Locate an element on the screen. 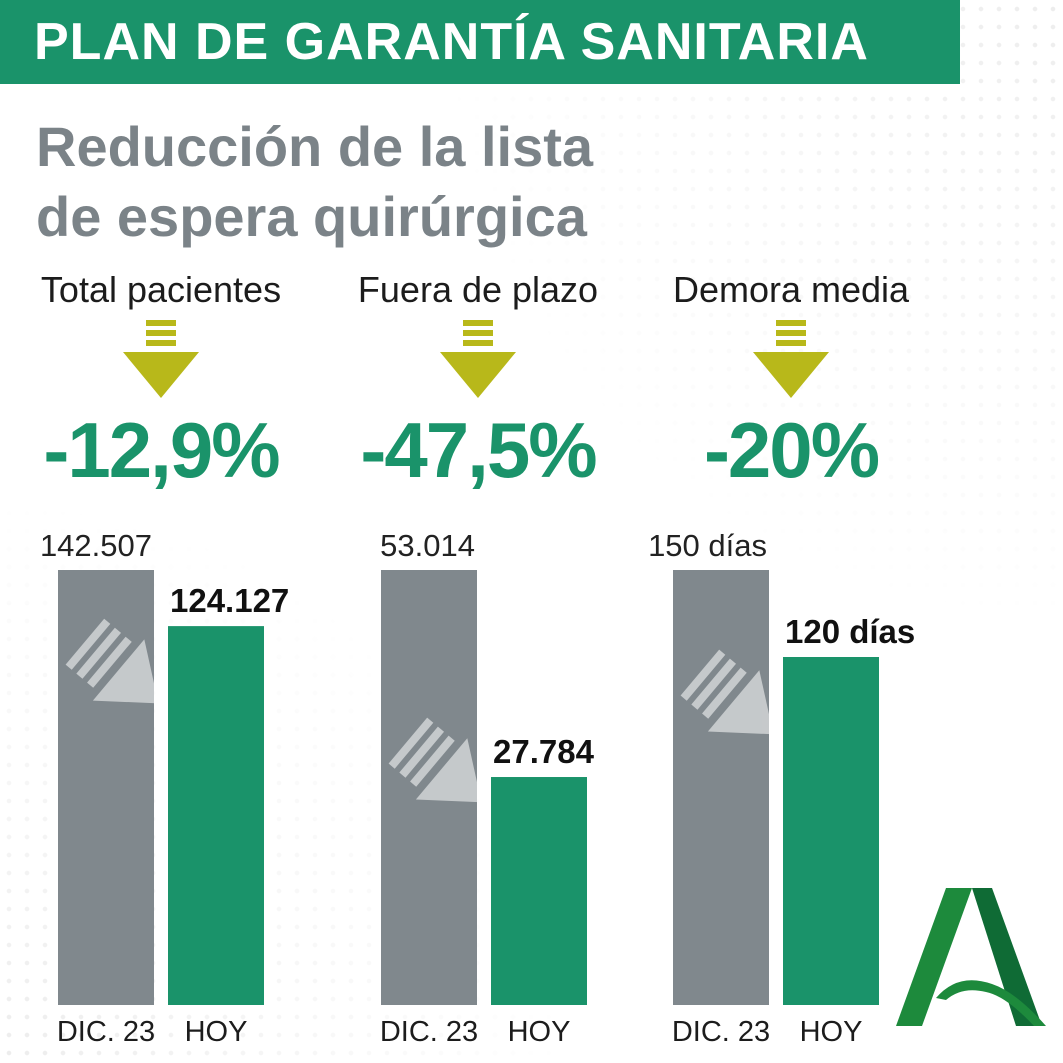  metric-change: -20% is located at coordinates (791, 450).